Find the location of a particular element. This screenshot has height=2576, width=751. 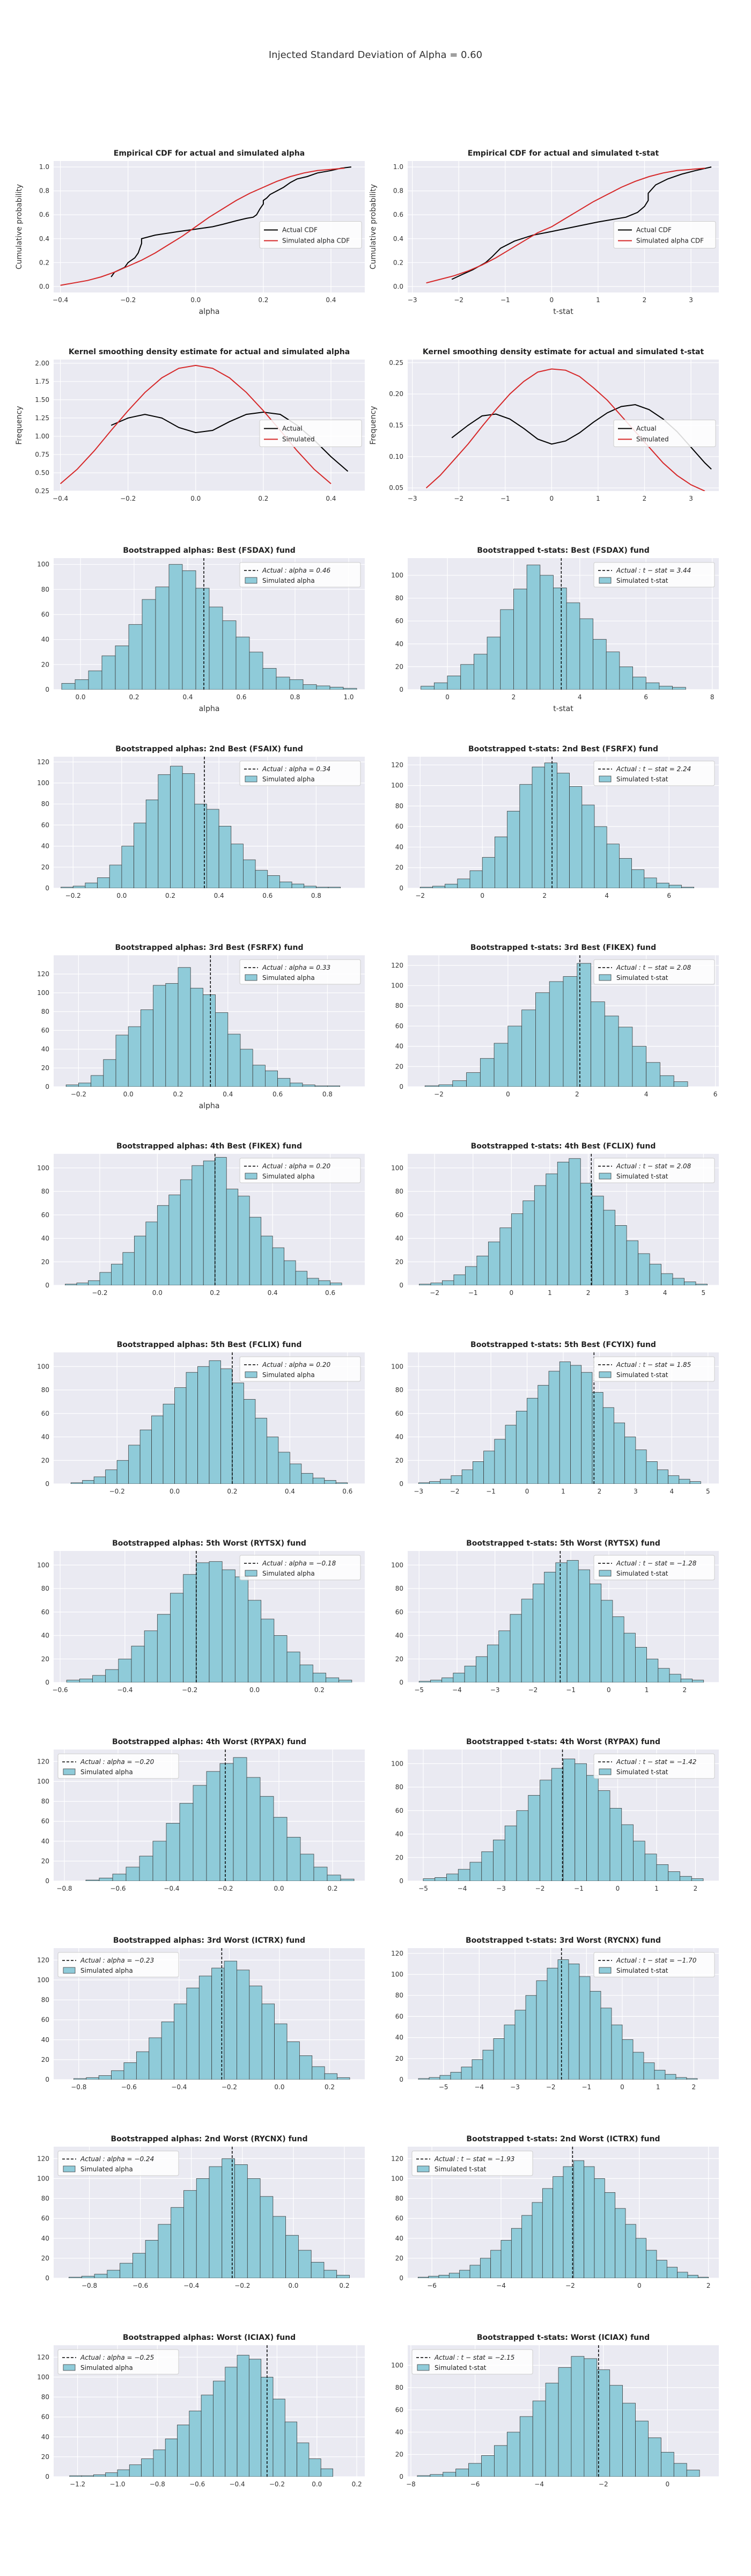

legend-box is located at coordinates (654, 1567).